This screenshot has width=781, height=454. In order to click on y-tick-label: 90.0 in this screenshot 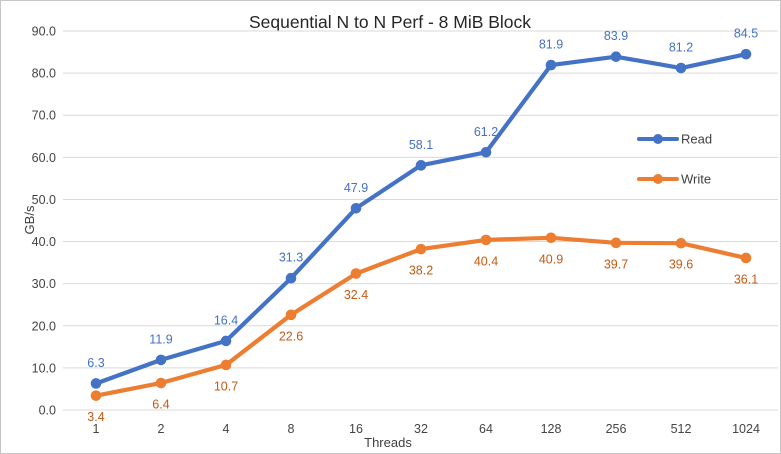, I will do `click(44, 32)`.